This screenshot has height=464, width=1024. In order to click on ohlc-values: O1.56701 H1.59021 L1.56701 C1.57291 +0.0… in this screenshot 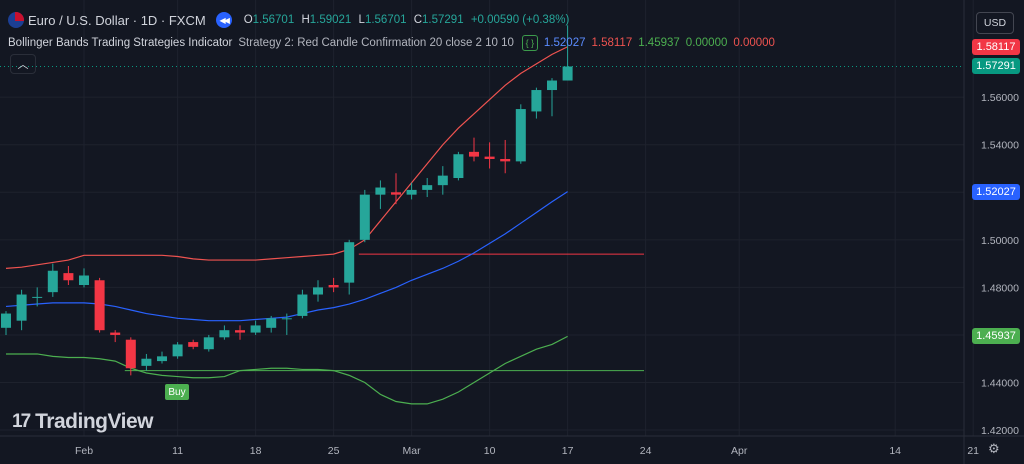, I will do `click(409, 20)`.